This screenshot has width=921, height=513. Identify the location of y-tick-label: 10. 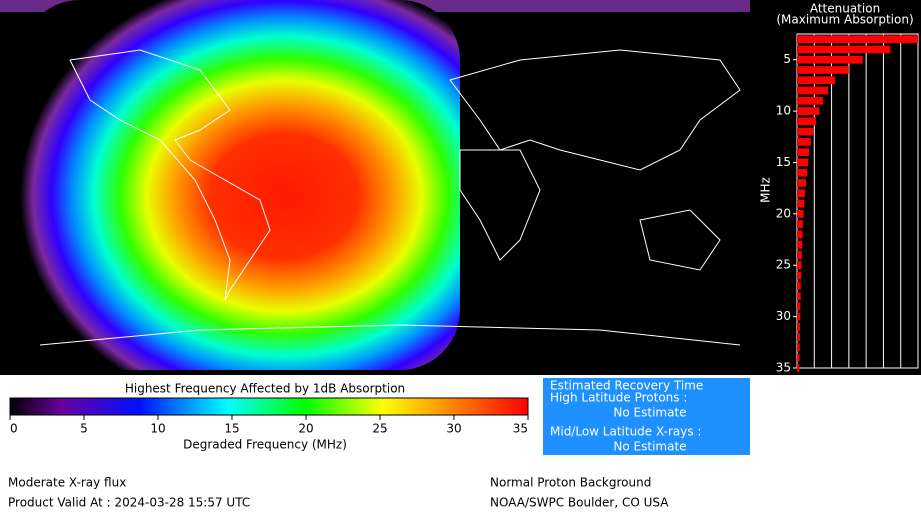
(783, 111).